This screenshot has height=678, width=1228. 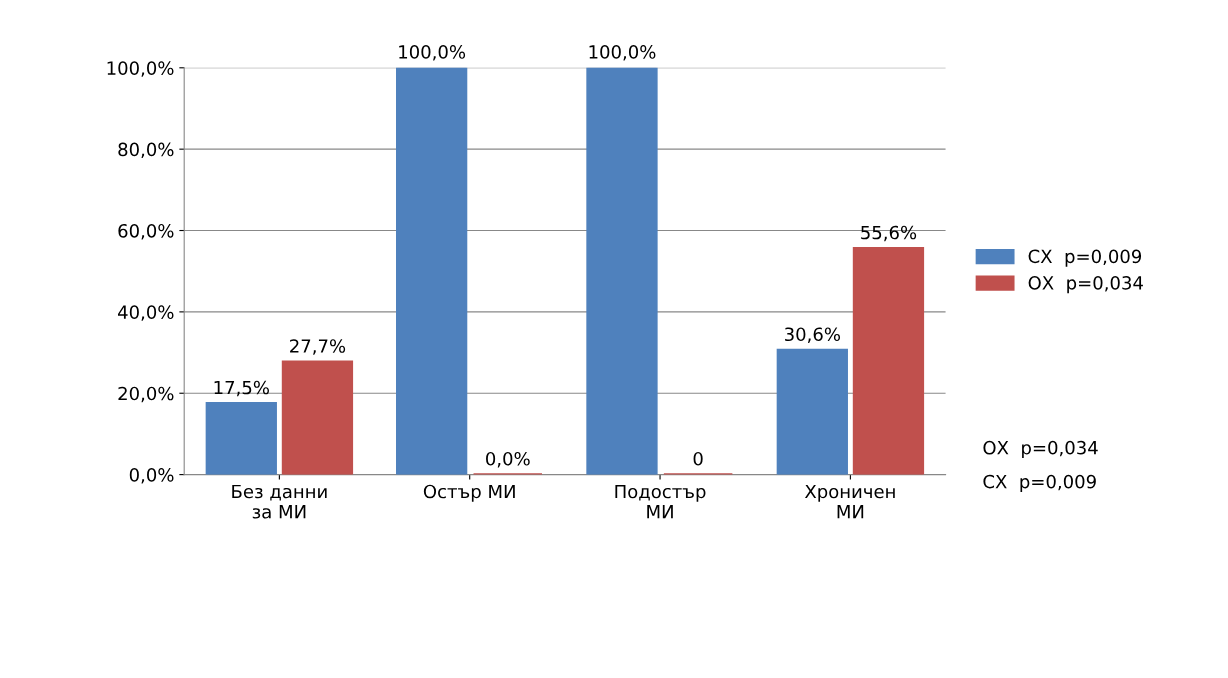 What do you see at coordinates (889, 233) in the screenshot?
I see `data-label: 55,6%` at bounding box center [889, 233].